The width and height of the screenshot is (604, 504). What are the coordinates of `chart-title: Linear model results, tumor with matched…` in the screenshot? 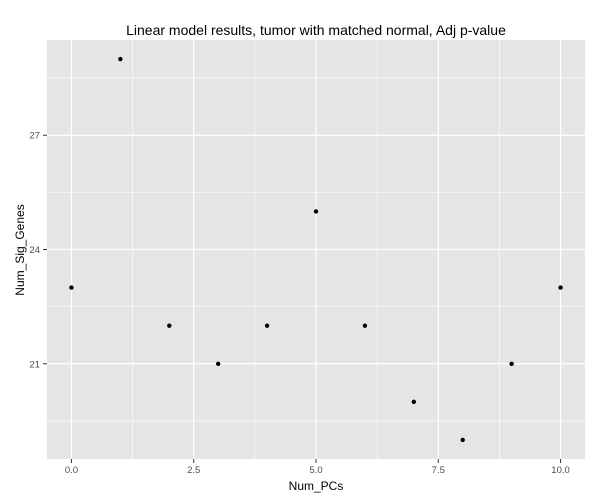 It's located at (316, 30).